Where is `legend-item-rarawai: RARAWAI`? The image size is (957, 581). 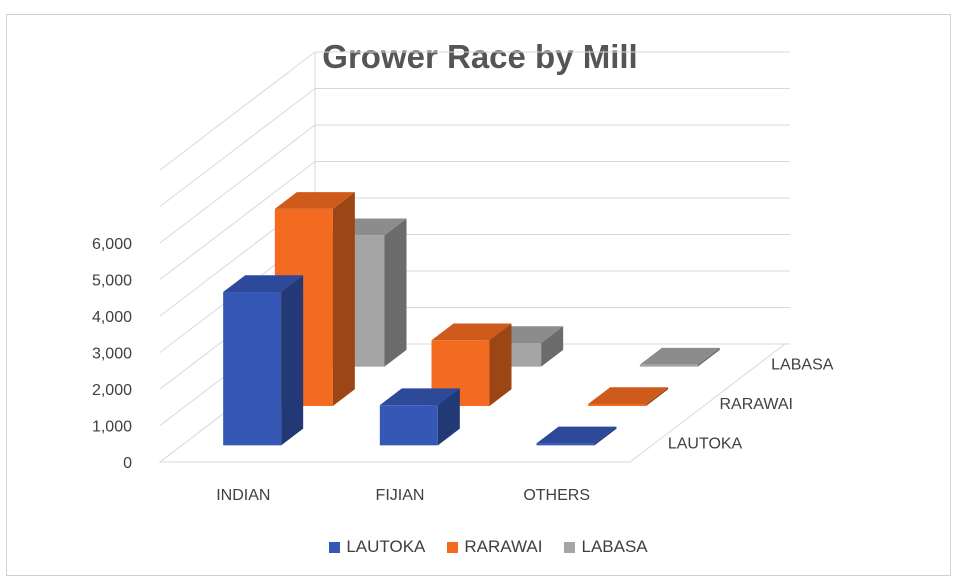 legend-item-rarawai: RARAWAI is located at coordinates (494, 547).